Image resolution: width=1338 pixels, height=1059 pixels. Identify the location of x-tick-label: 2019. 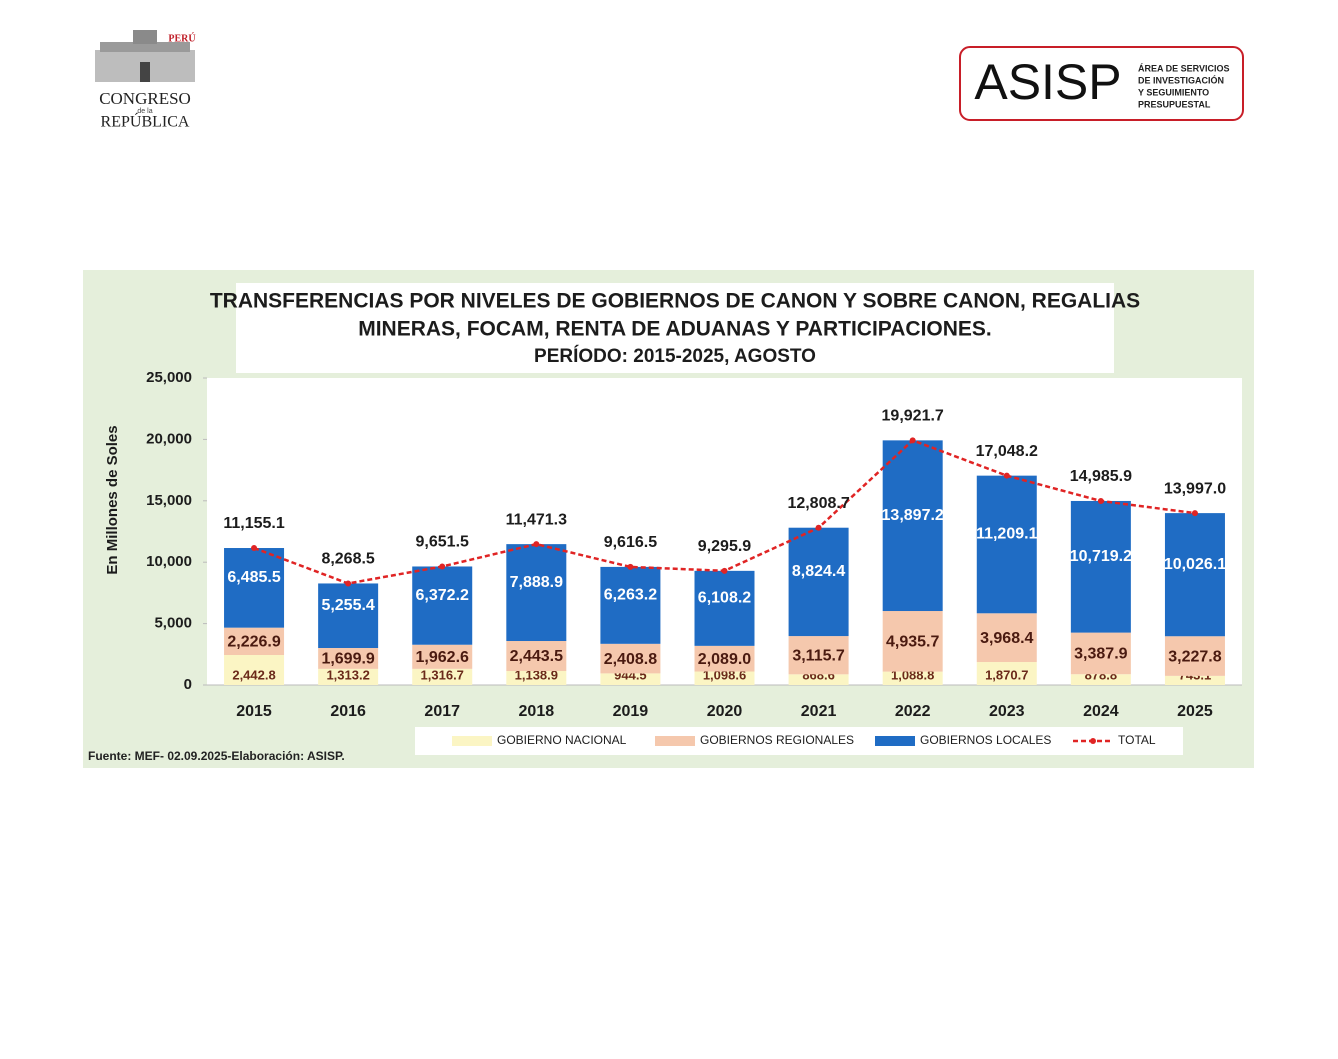
(631, 711).